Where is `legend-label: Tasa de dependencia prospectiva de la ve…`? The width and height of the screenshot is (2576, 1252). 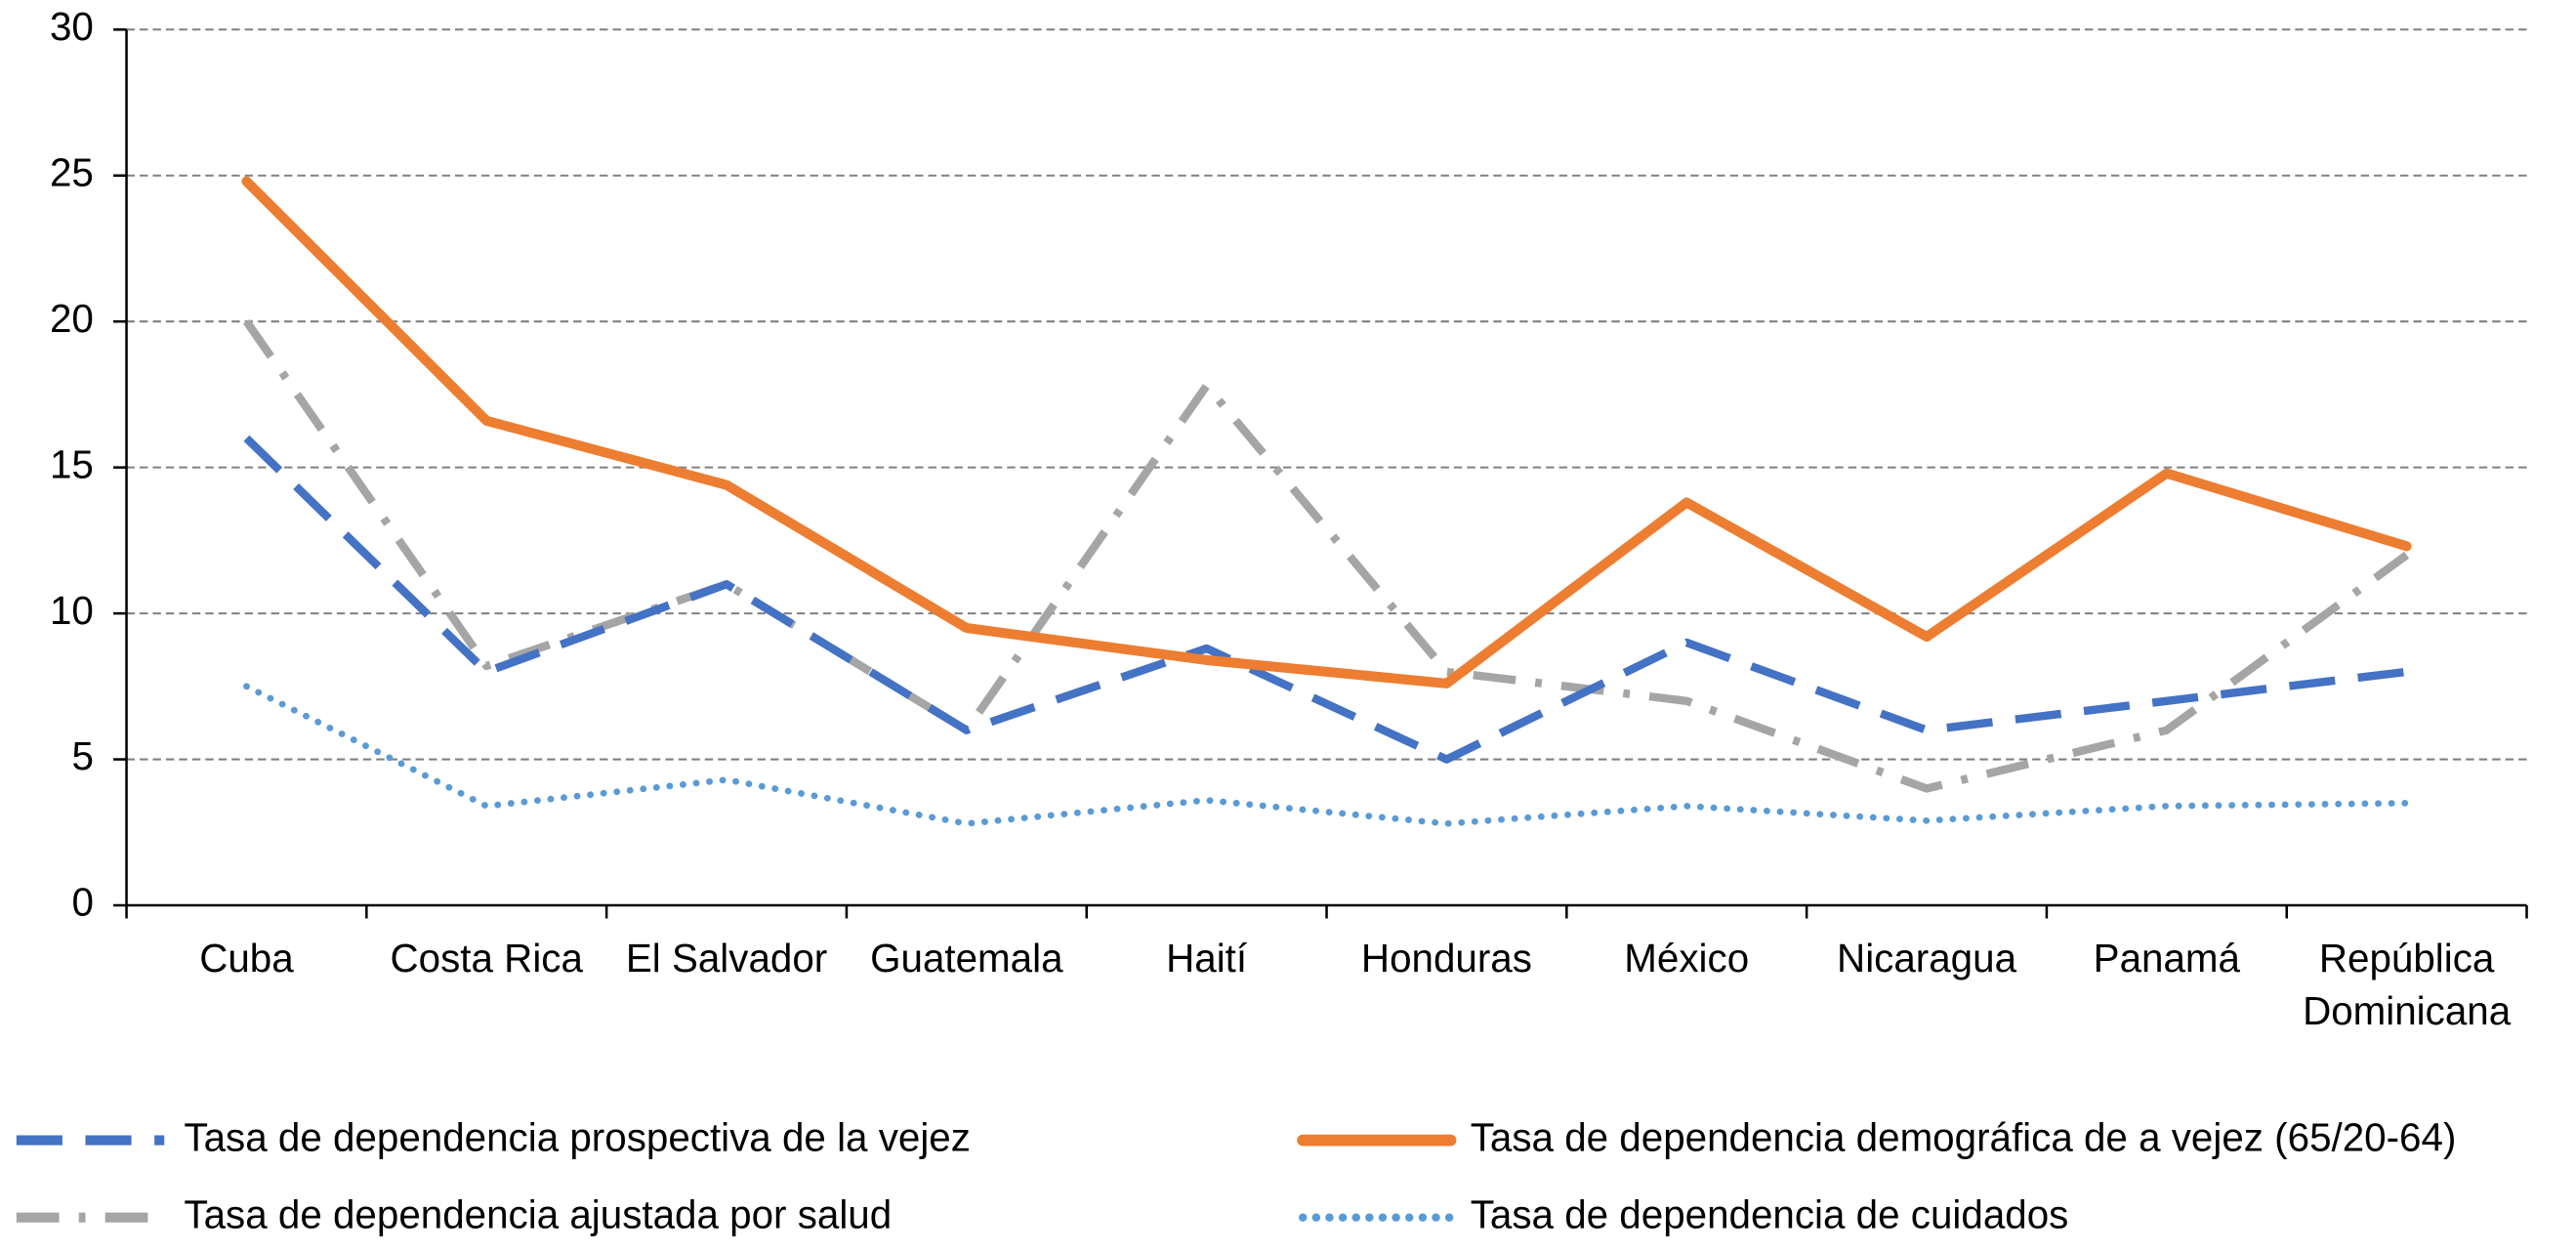
legend-label: Tasa de dependencia prospectiva de la ve… is located at coordinates (577, 1136).